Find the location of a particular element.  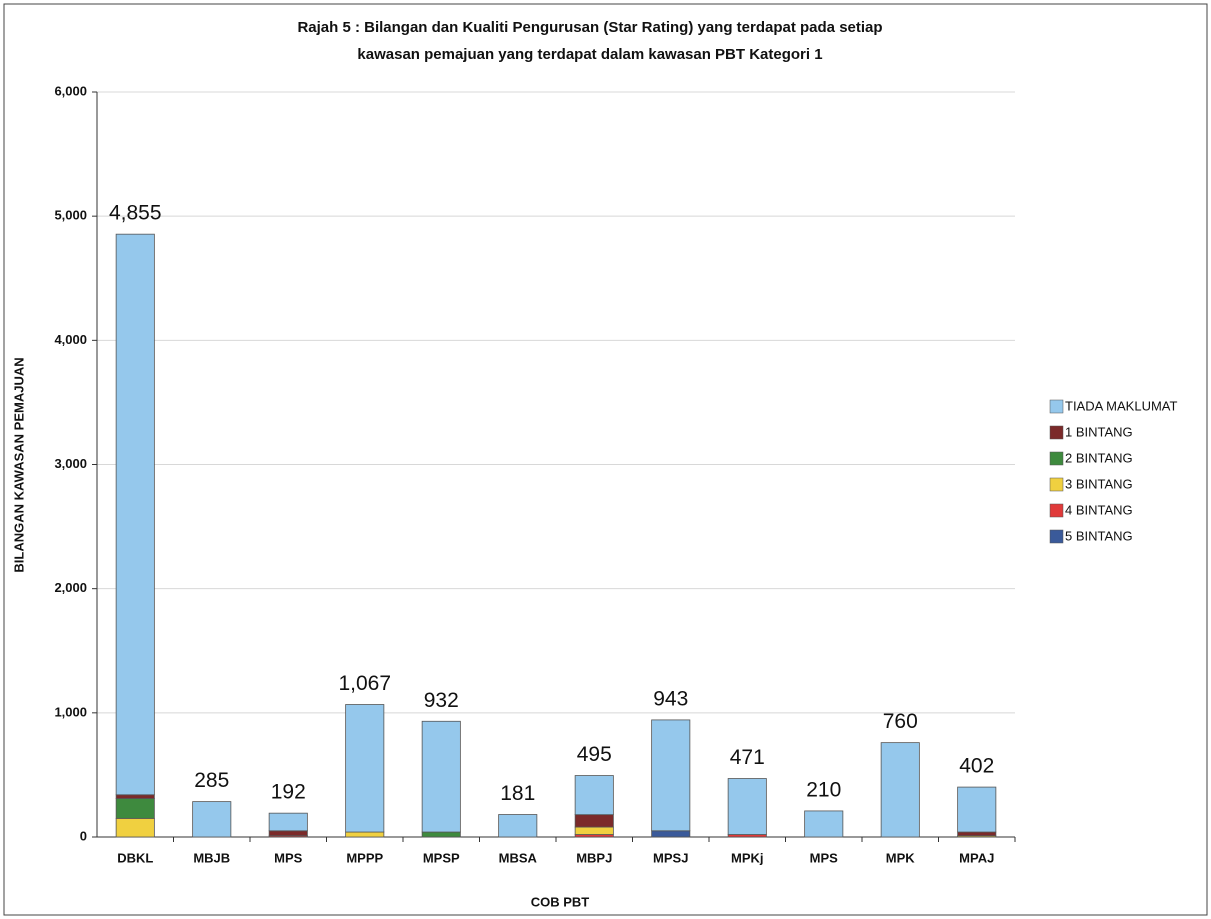

x-tick-label: MPSP is located at coordinates (441, 857).